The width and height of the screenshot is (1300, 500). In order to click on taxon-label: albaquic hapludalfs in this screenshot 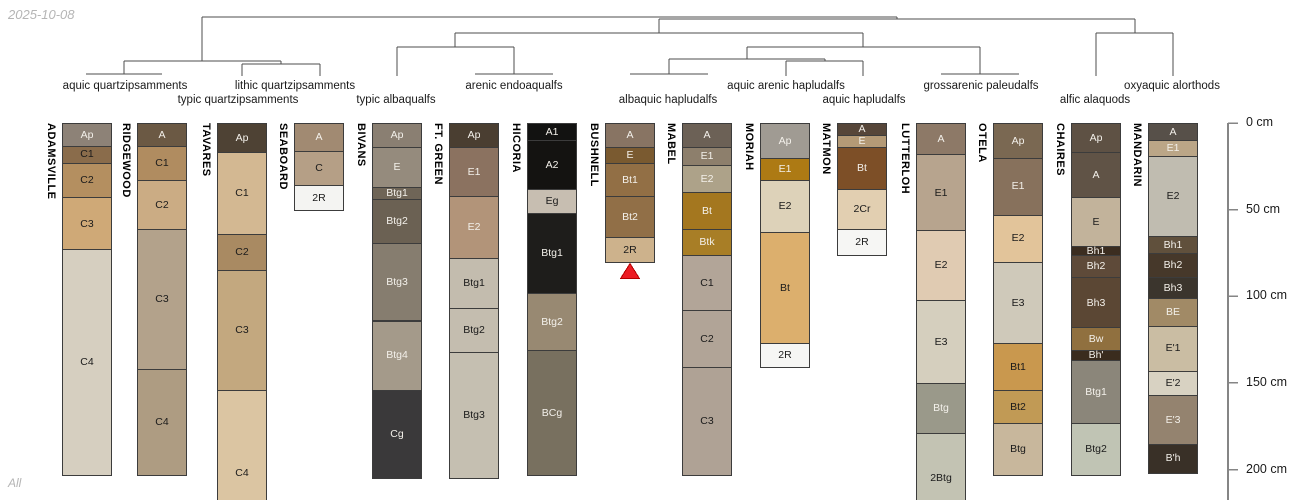, I will do `click(668, 100)`.